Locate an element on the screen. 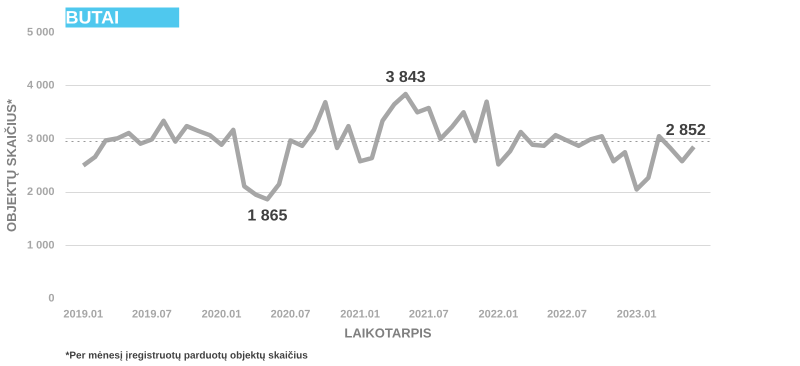  x-tick-label: 2020.07 is located at coordinates (290, 314).